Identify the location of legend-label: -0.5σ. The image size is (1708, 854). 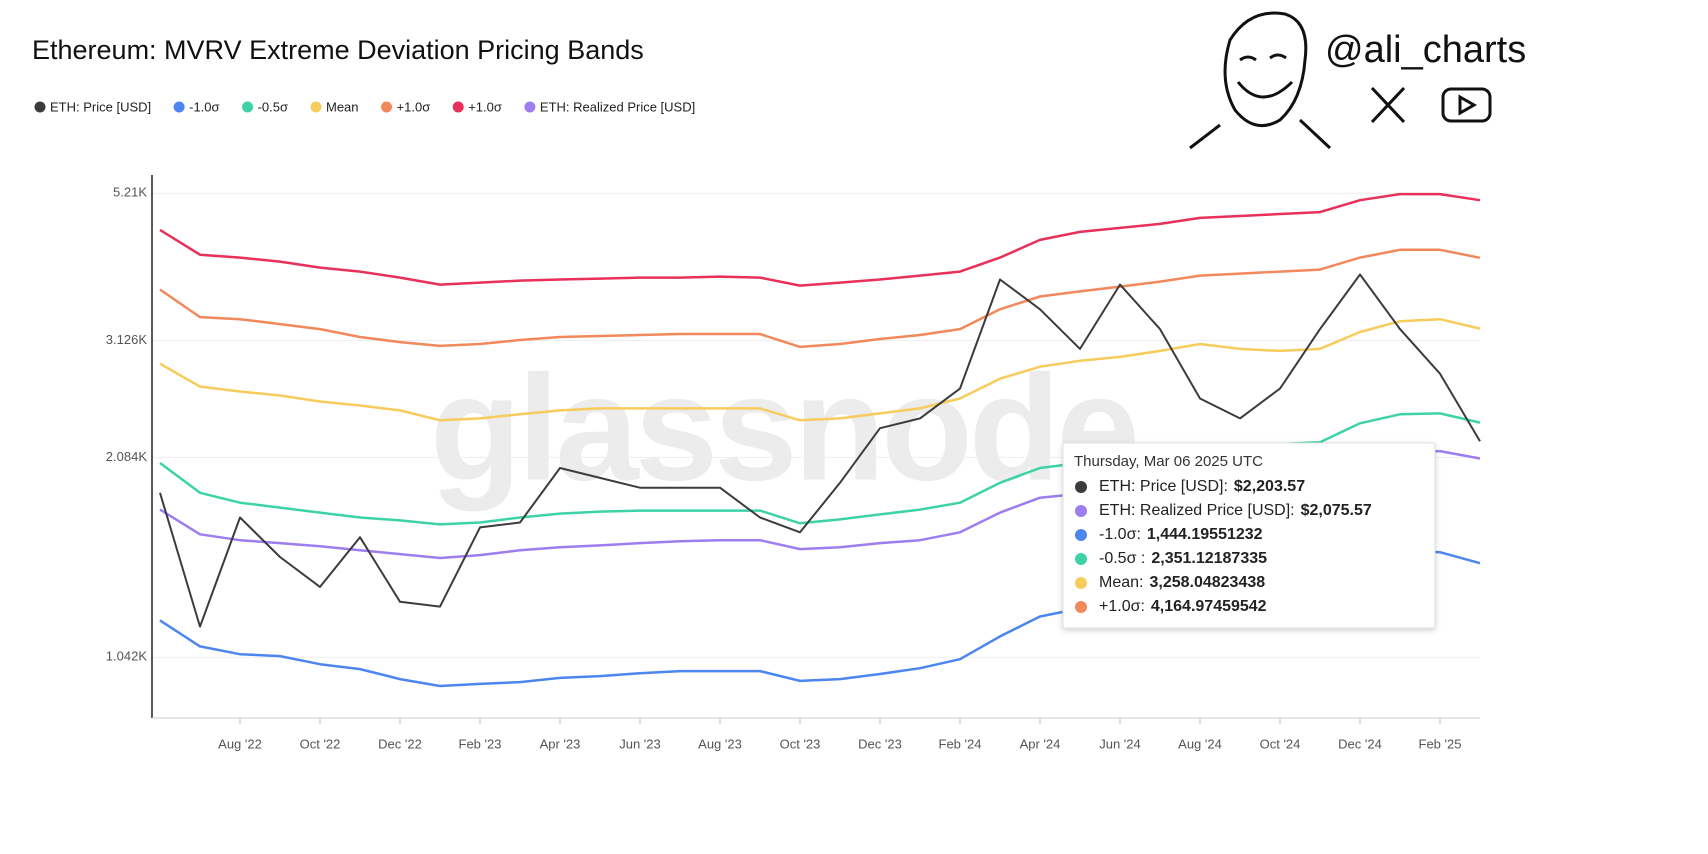
(273, 106).